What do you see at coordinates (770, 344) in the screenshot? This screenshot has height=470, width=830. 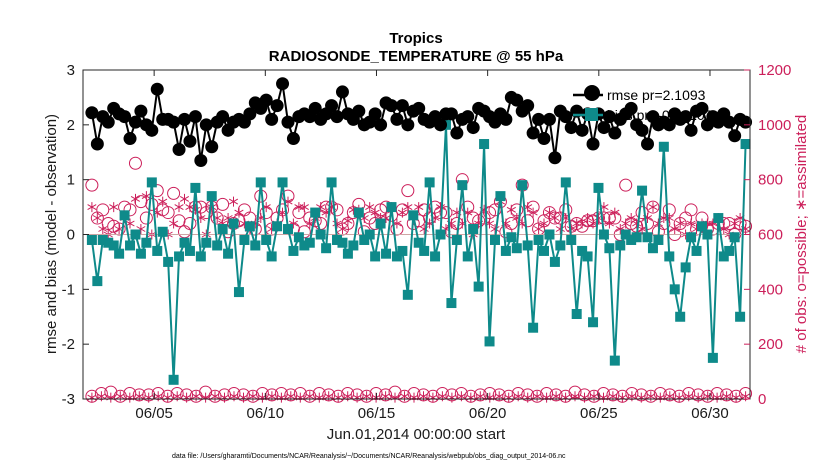 I see `y-right-tick-label: 200` at bounding box center [770, 344].